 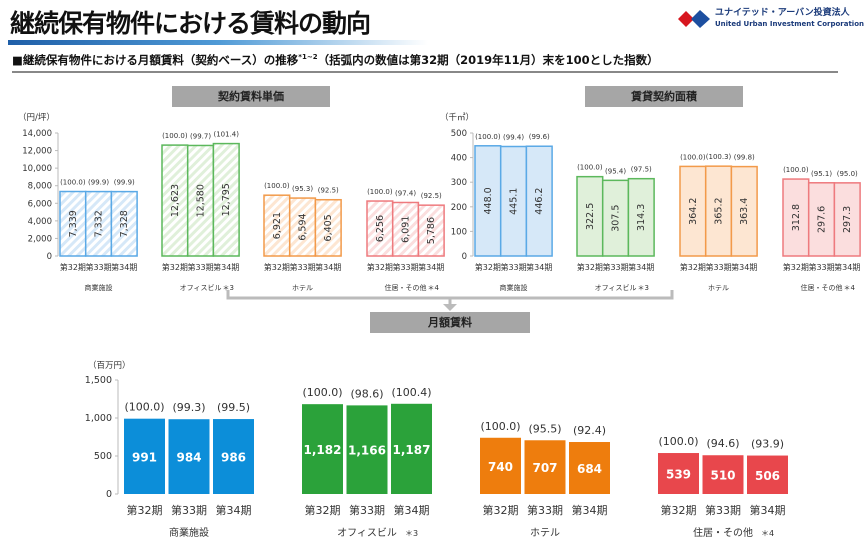 What do you see at coordinates (539, 137) in the screenshot?
I see `index-label: (99.6)` at bounding box center [539, 137].